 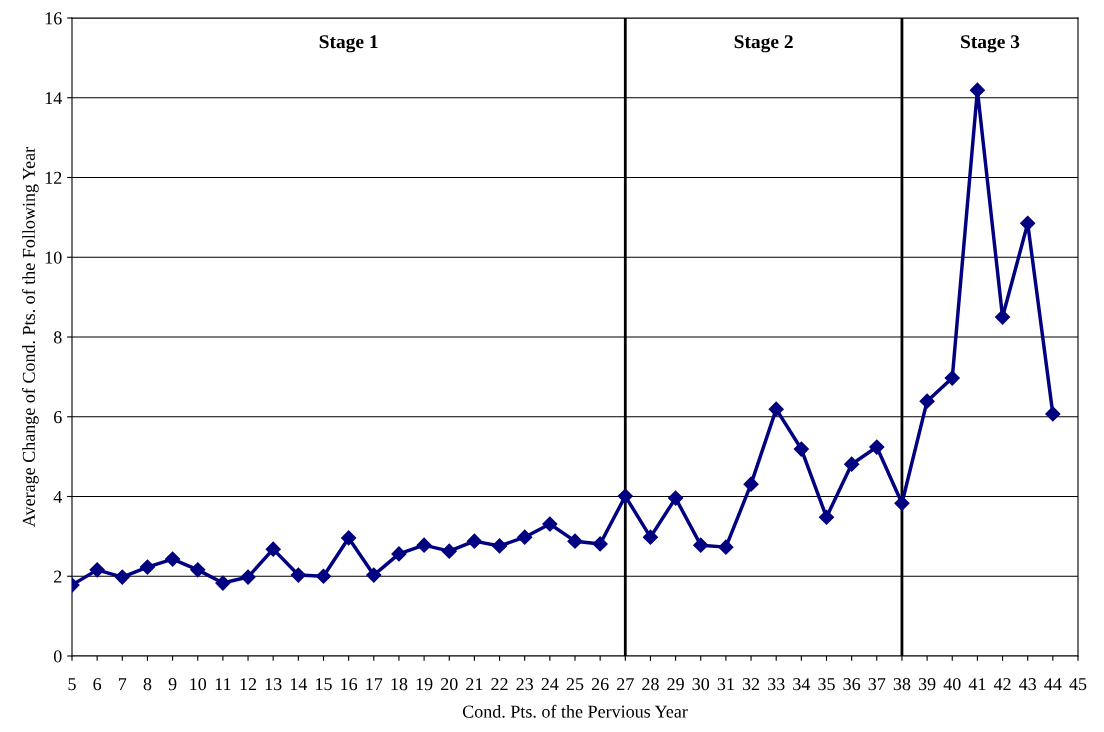 What do you see at coordinates (57, 496) in the screenshot?
I see `y-tick-label: 4` at bounding box center [57, 496].